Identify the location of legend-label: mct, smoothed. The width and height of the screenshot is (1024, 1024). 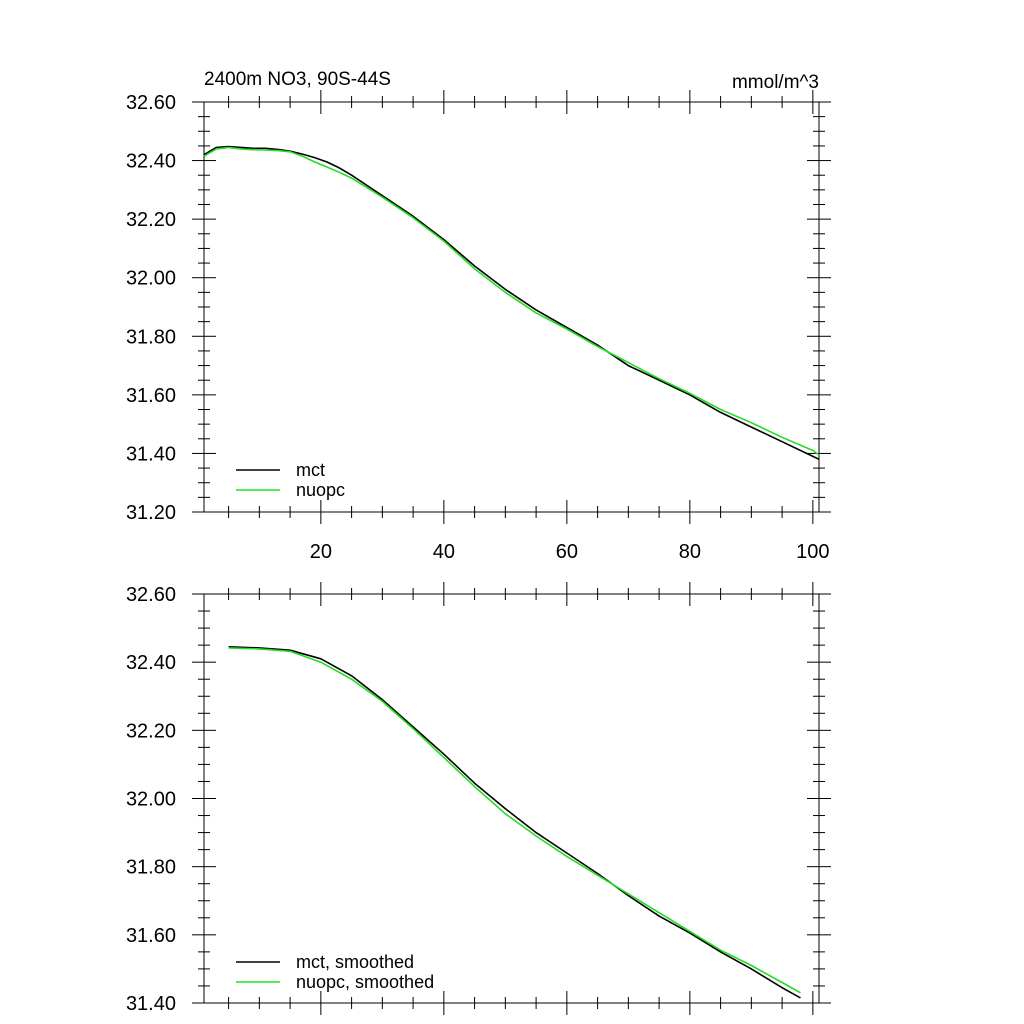
(355, 962).